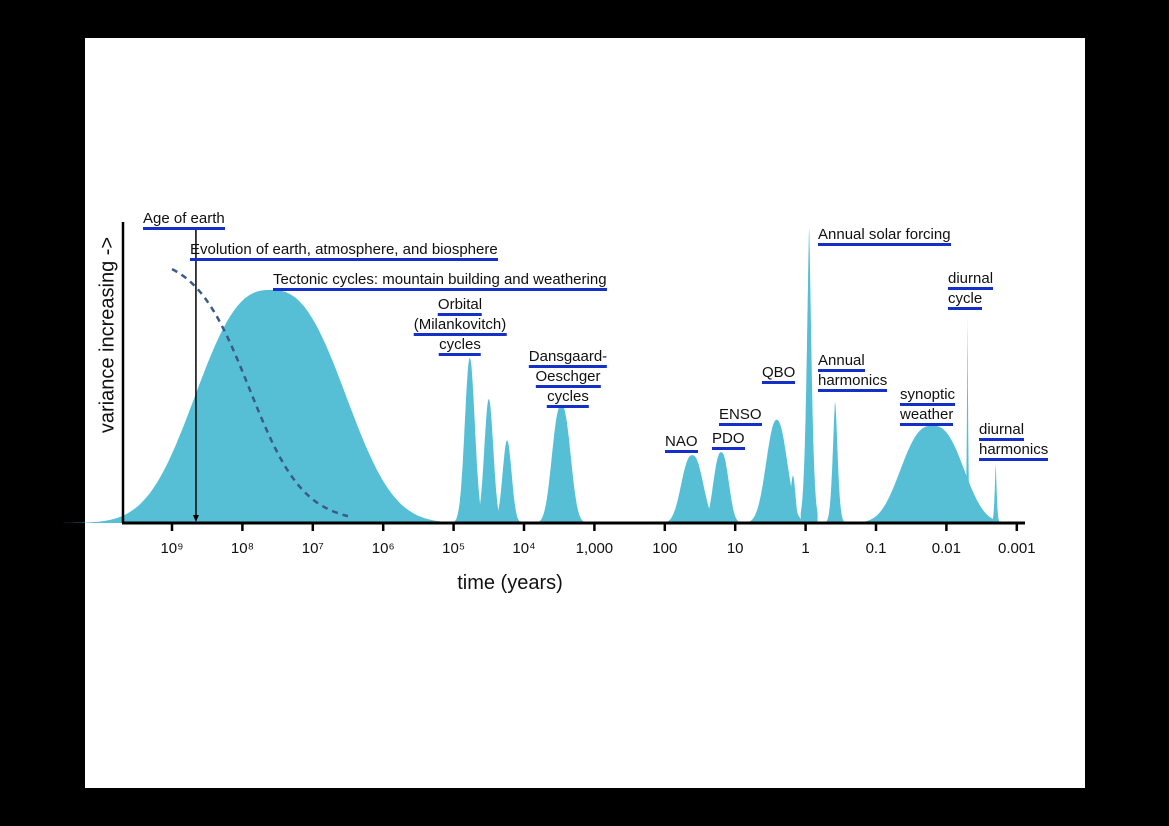 The image size is (1169, 826). I want to click on x-tick-label: 0.001, so click(1017, 548).